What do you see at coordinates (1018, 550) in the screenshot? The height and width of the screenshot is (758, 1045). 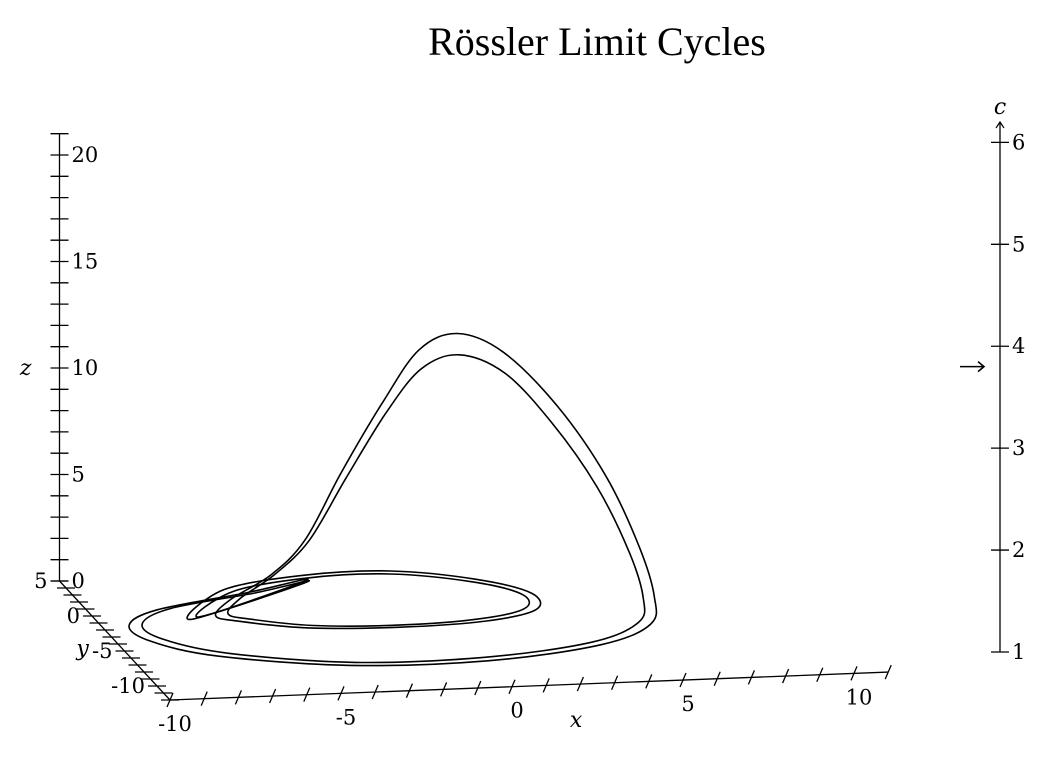 I see `slider-tick-label: 2` at bounding box center [1018, 550].